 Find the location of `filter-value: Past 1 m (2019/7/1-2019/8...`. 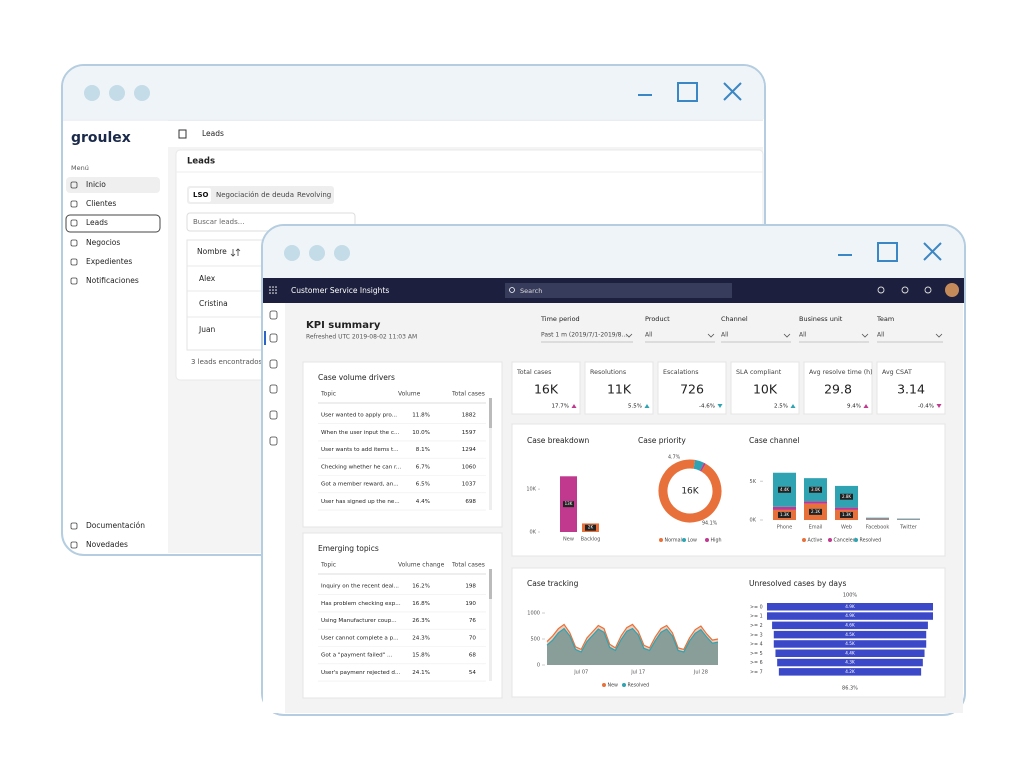

filter-value: Past 1 m (2019/7/1-2019/8... is located at coordinates (584, 335).